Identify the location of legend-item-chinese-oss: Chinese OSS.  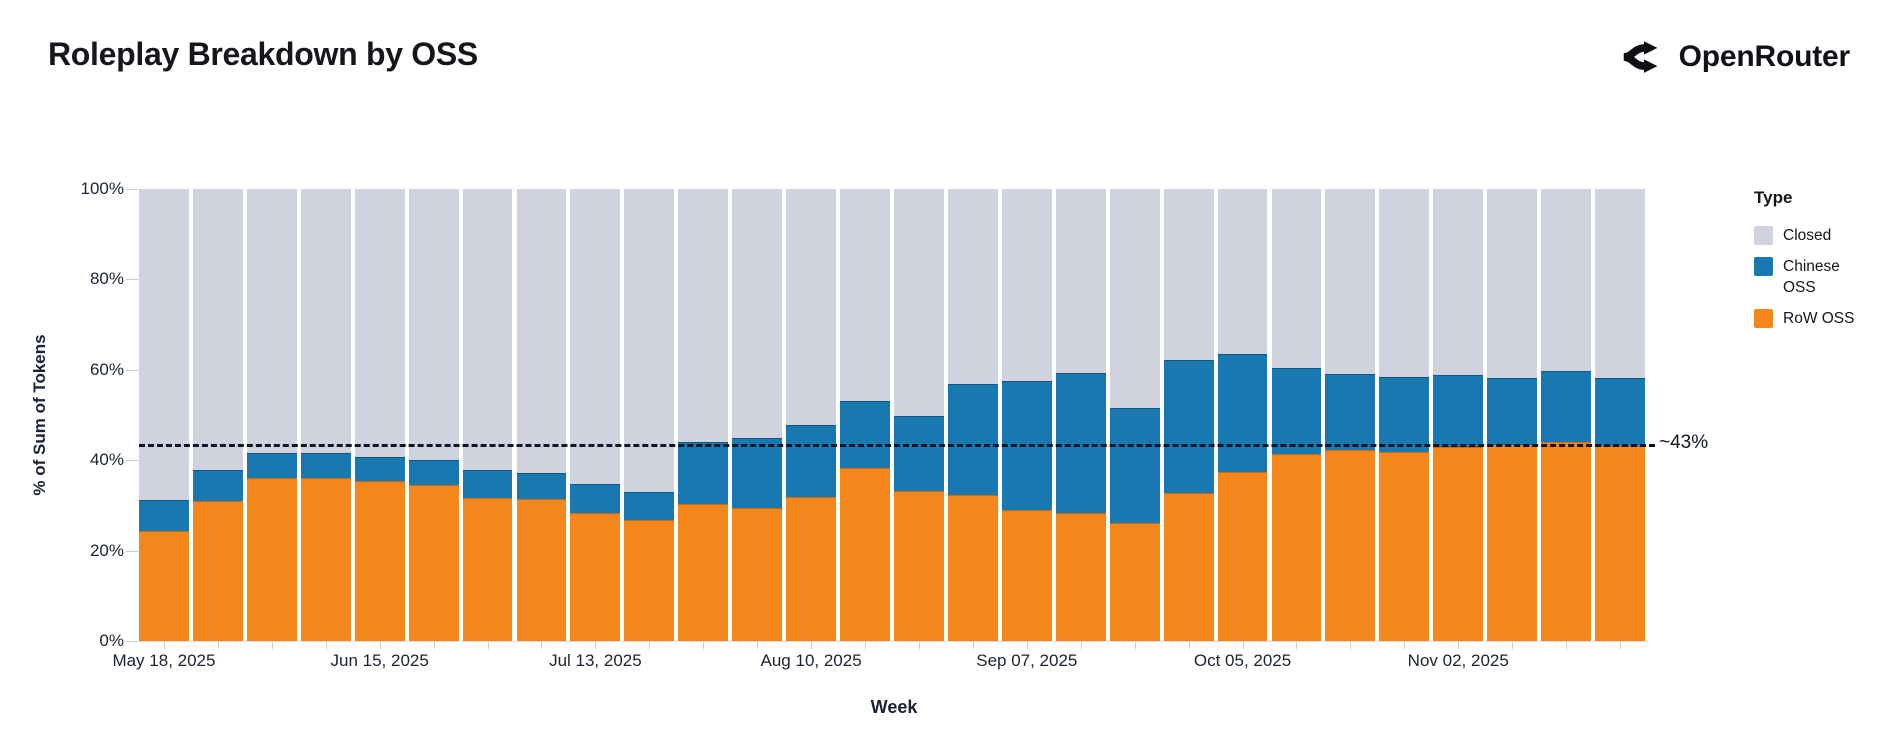
(1815, 277).